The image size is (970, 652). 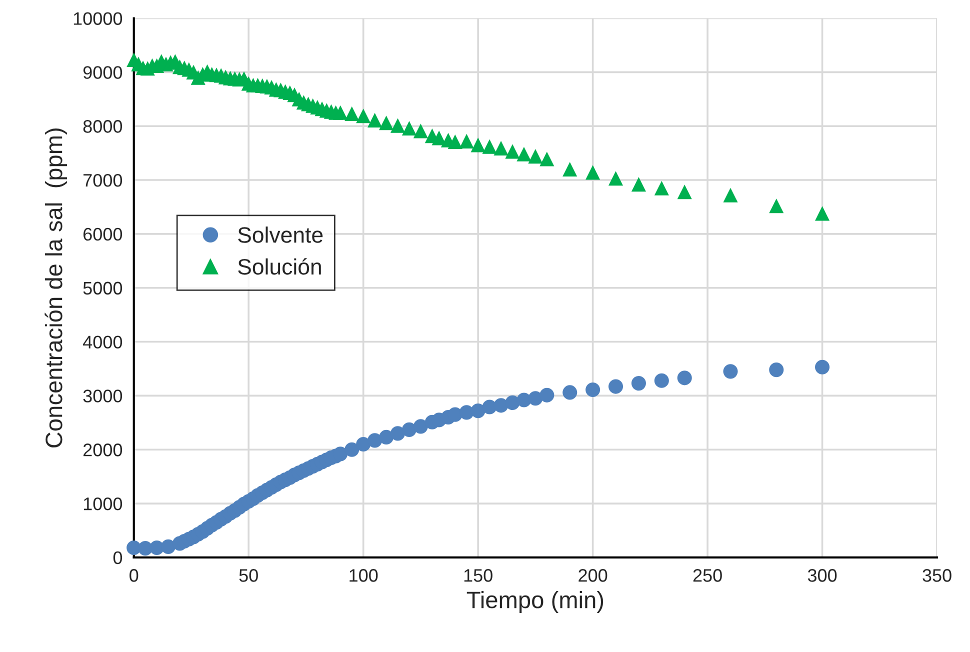 I want to click on legend-label: Solución, so click(x=279, y=266).